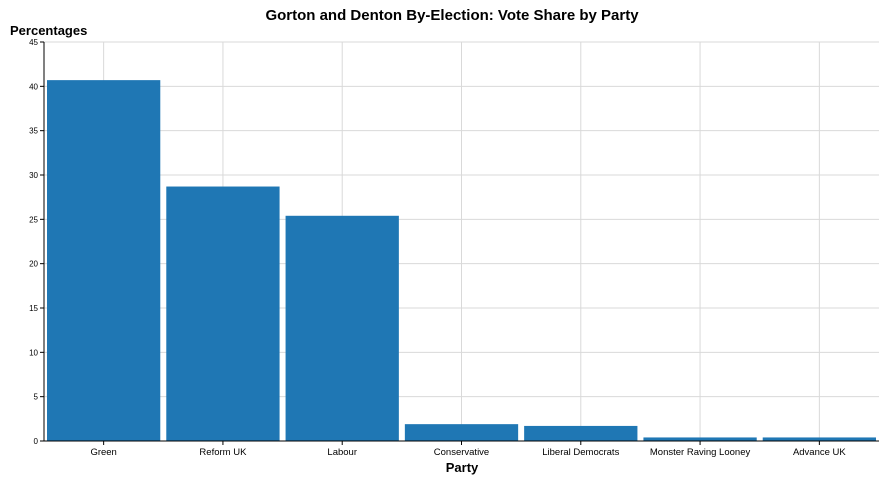  I want to click on x-axis-title: Party, so click(462, 467).